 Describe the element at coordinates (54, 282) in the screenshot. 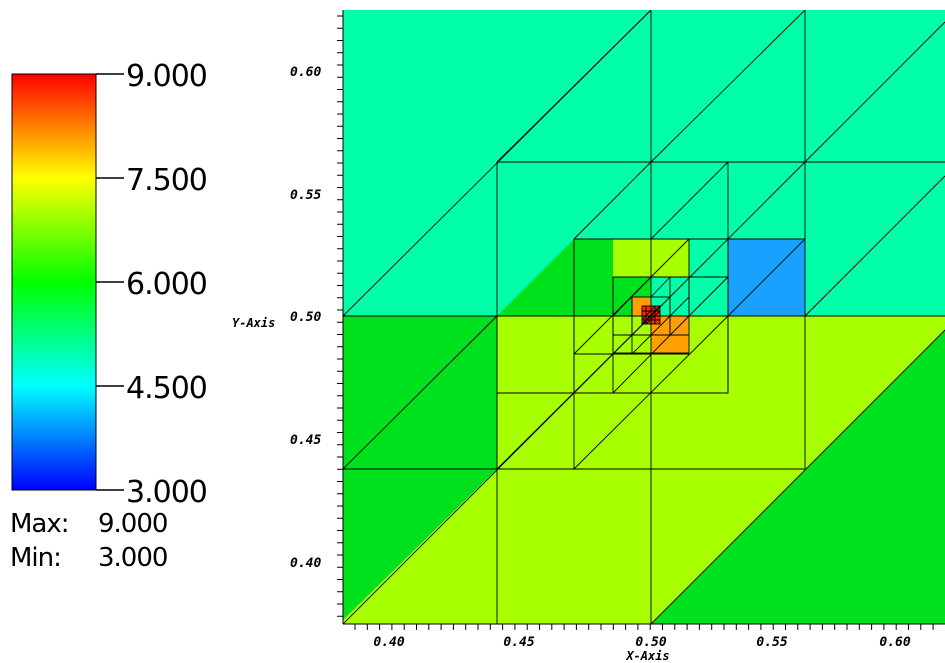

I see `colorbar` at that location.